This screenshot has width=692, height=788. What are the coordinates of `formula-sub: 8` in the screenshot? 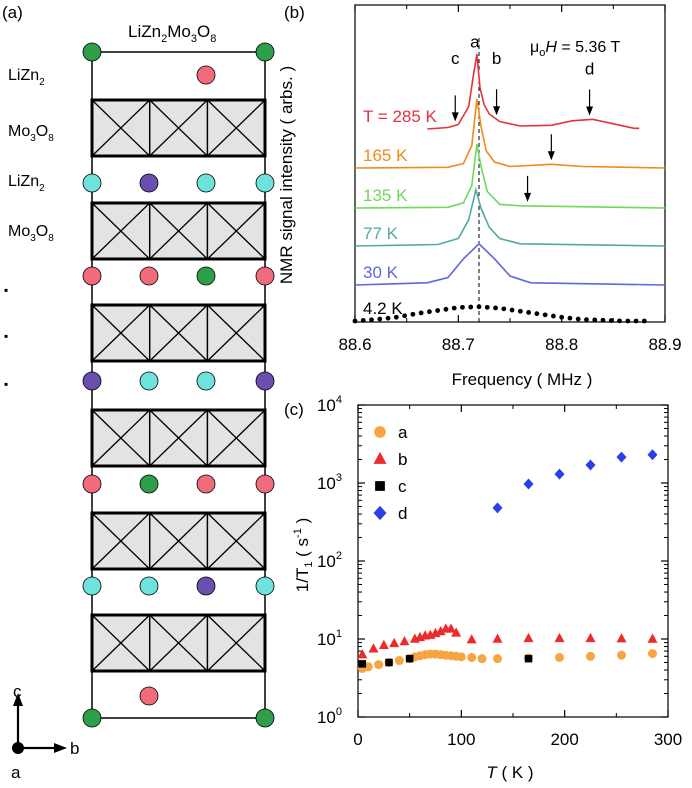 It's located at (213, 39).